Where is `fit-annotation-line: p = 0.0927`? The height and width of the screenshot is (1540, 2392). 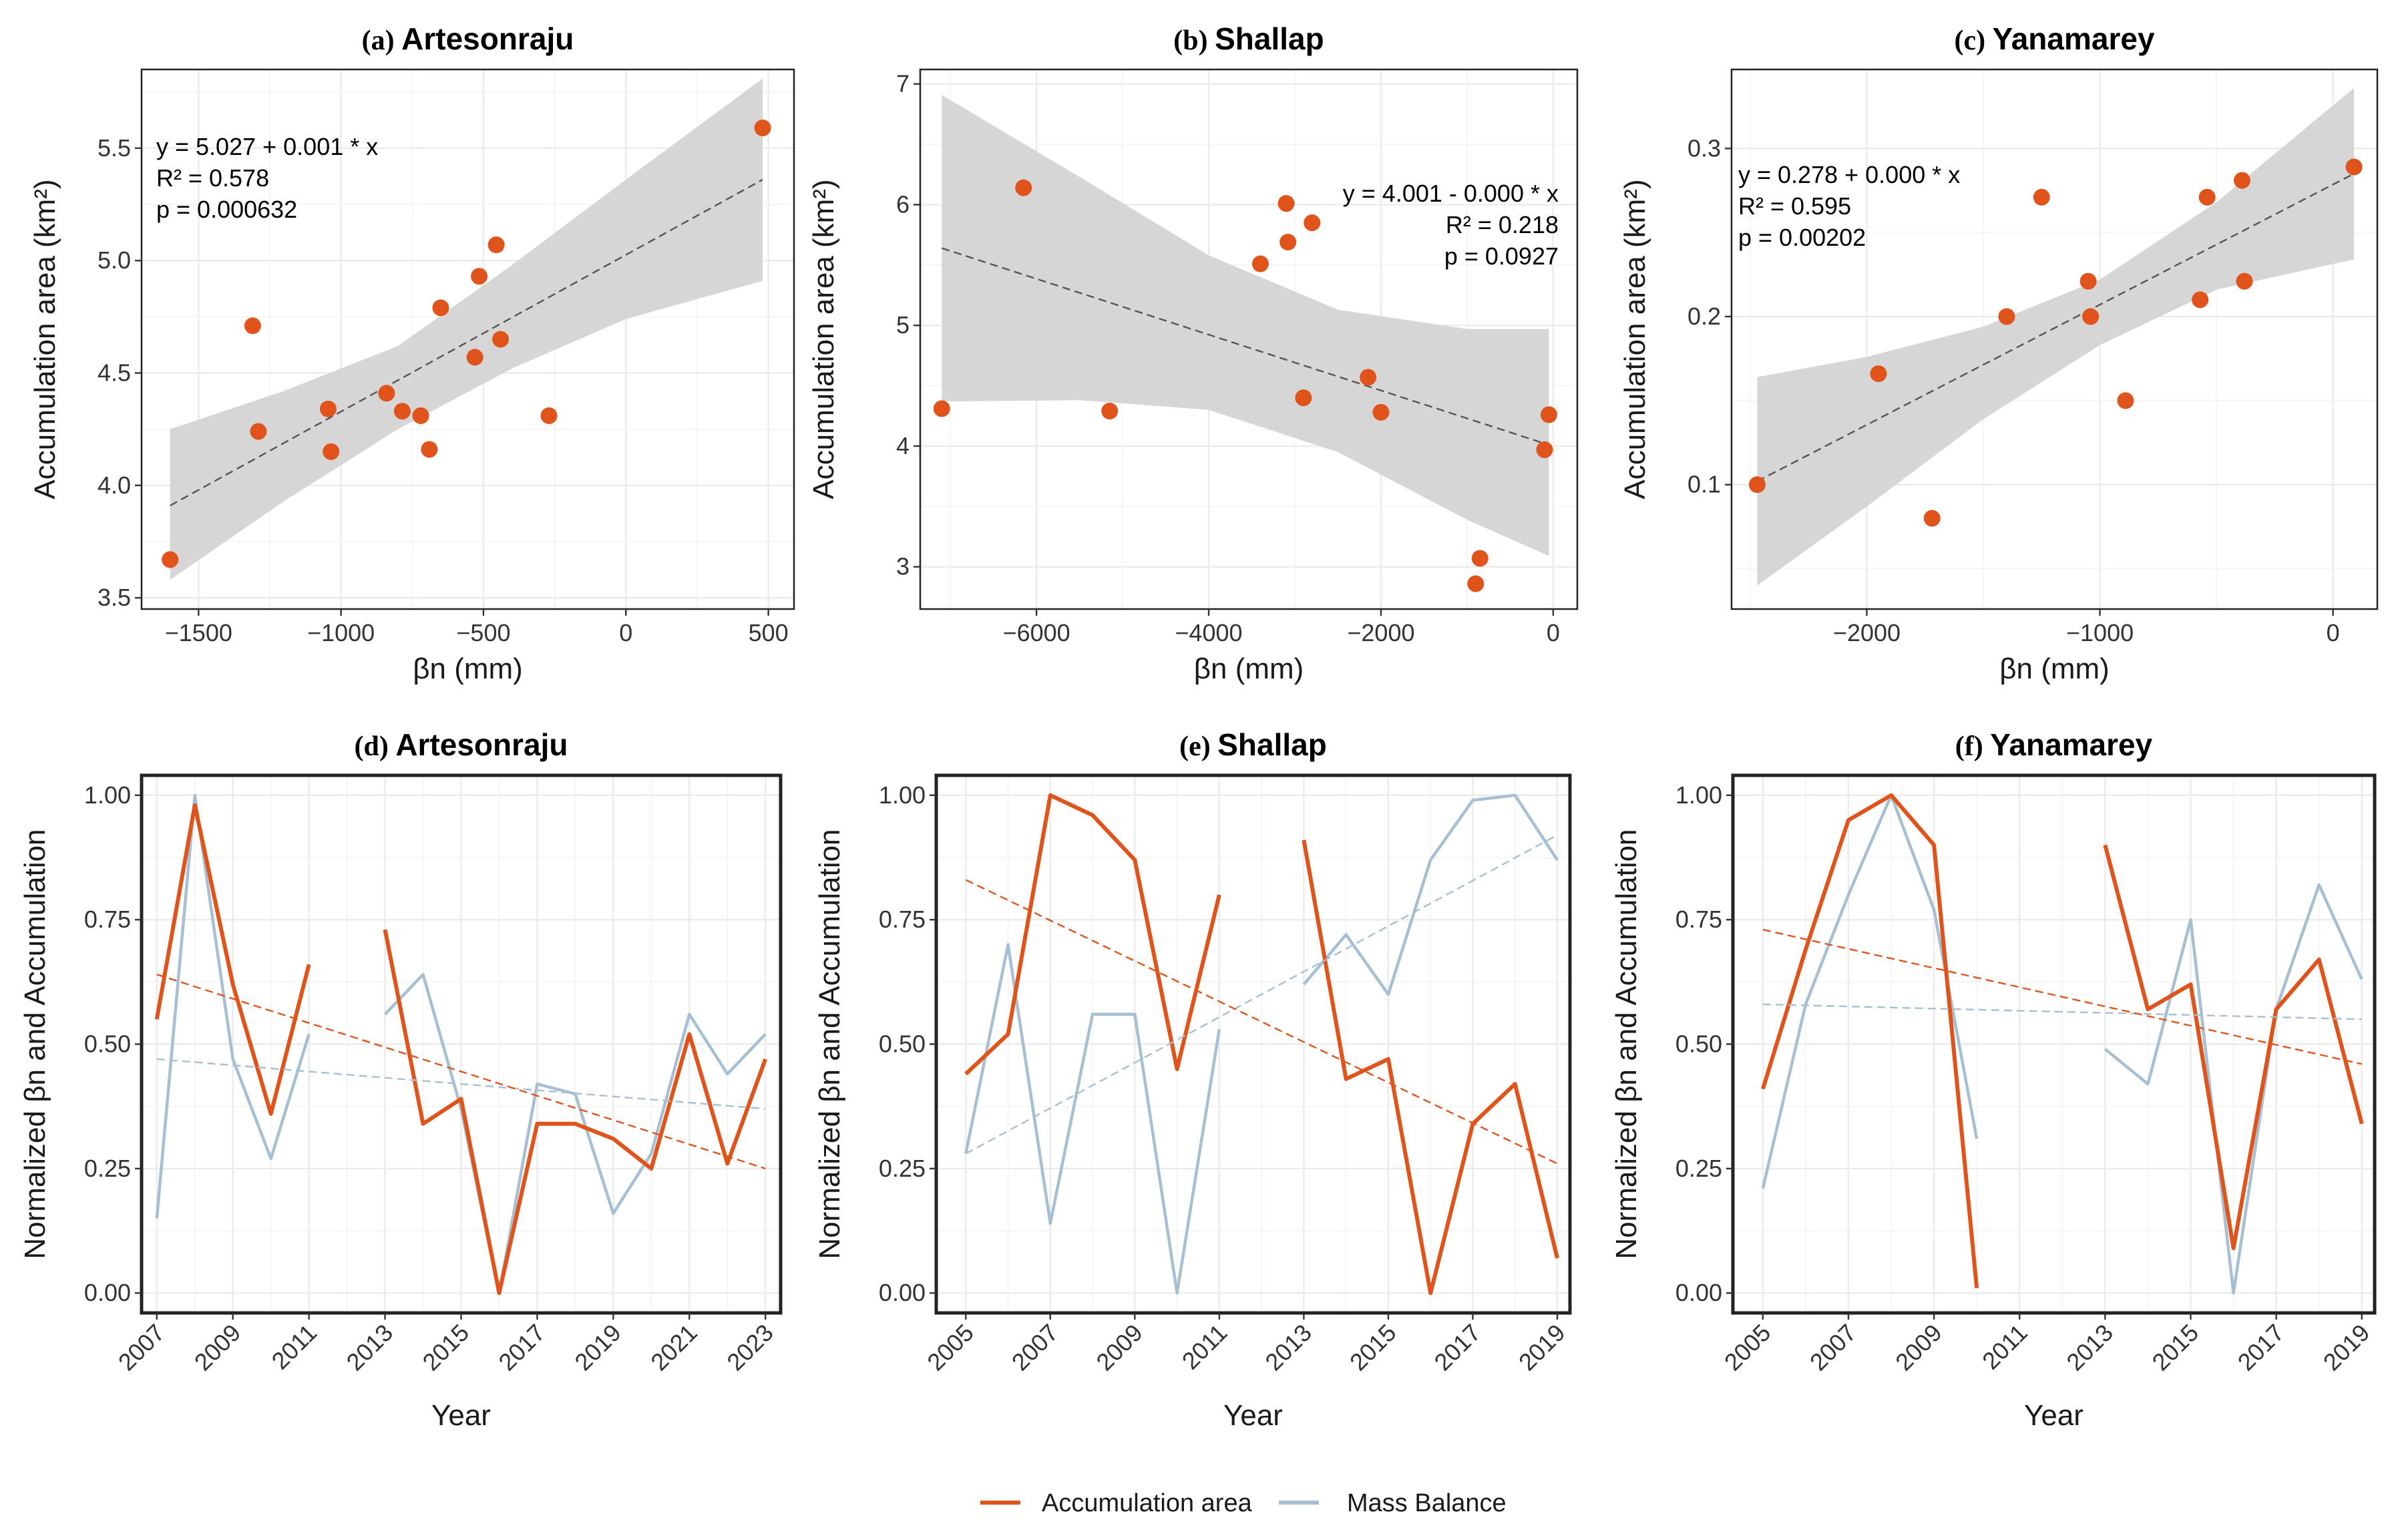
fit-annotation-line: p = 0.0927 is located at coordinates (1501, 256).